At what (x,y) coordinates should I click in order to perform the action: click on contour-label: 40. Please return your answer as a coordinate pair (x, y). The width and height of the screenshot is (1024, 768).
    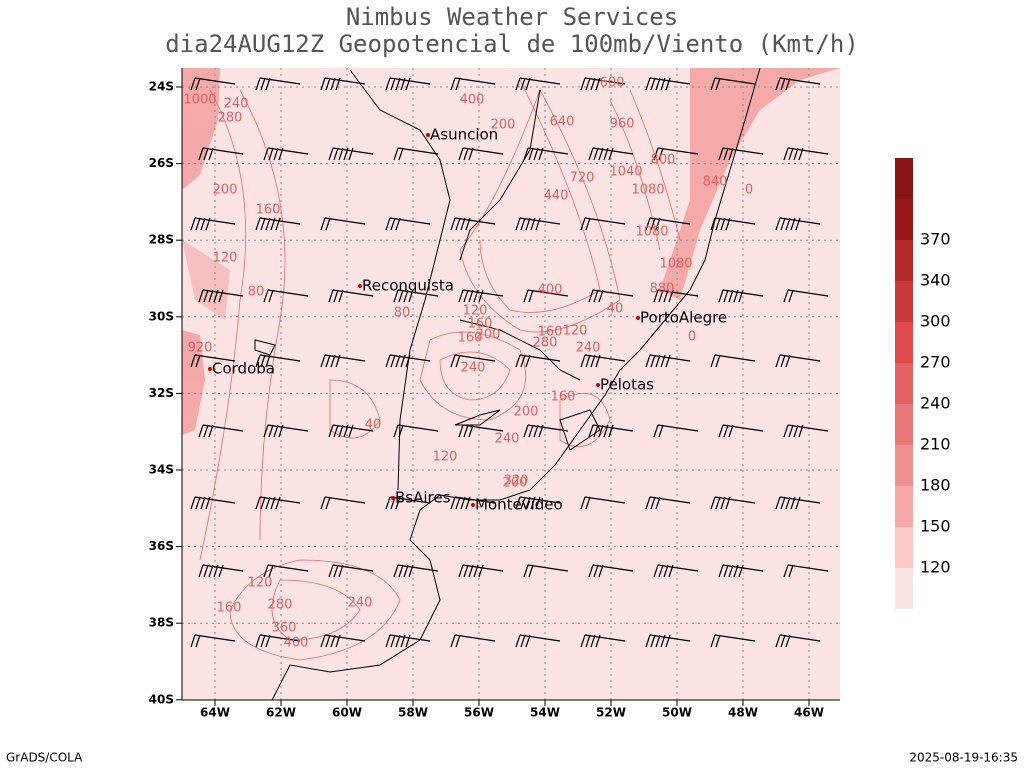
    Looking at the image, I should click on (373, 425).